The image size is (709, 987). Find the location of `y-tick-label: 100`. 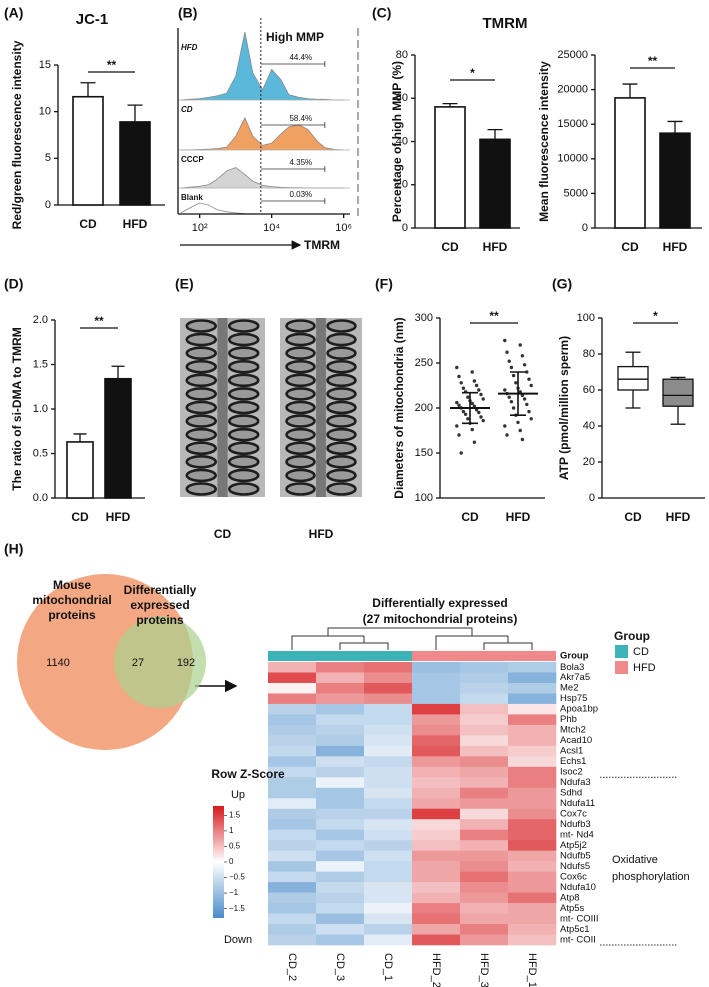

y-tick-label: 100 is located at coordinates (424, 498).